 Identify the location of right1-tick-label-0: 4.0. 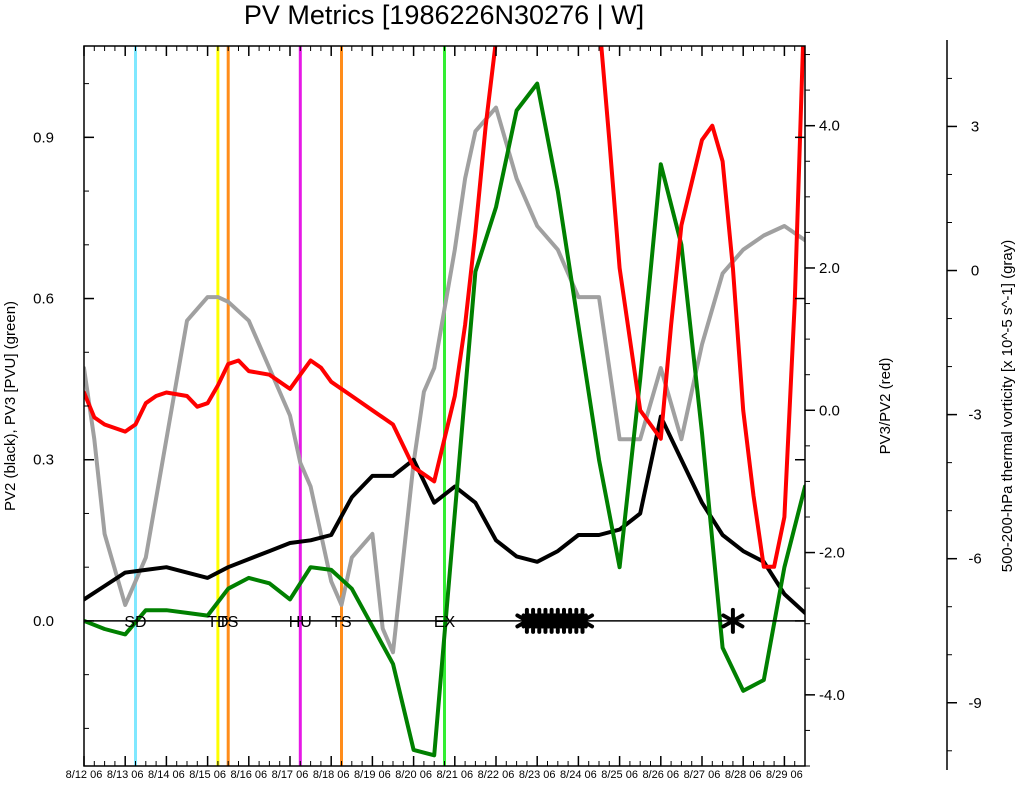
(829, 126).